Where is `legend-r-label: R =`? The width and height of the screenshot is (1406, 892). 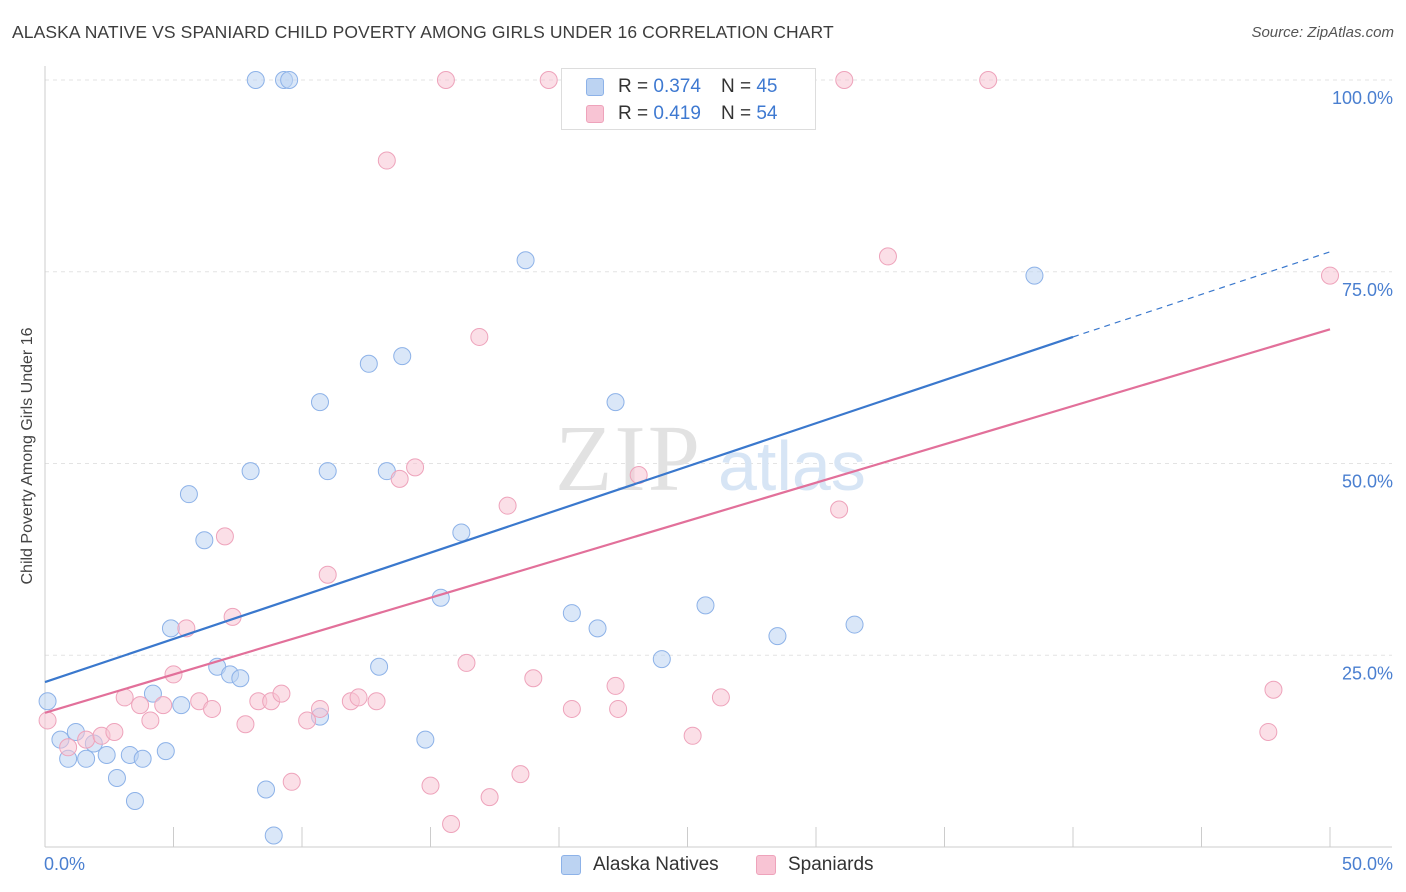 legend-r-label: R = is located at coordinates (633, 113).